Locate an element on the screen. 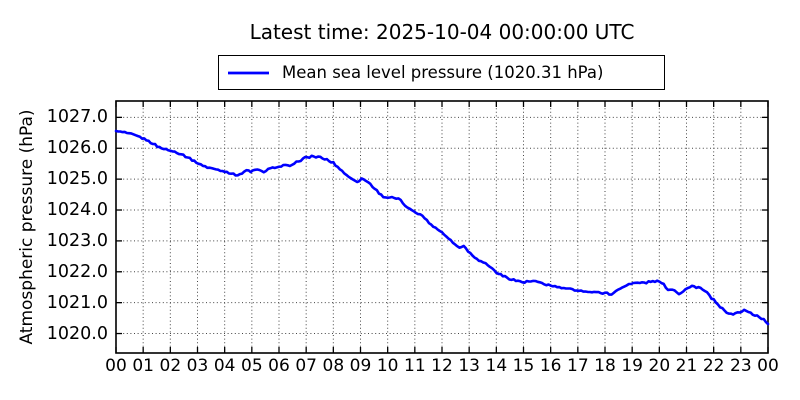  y-tick-label: 1021.0 is located at coordinates (77, 302).